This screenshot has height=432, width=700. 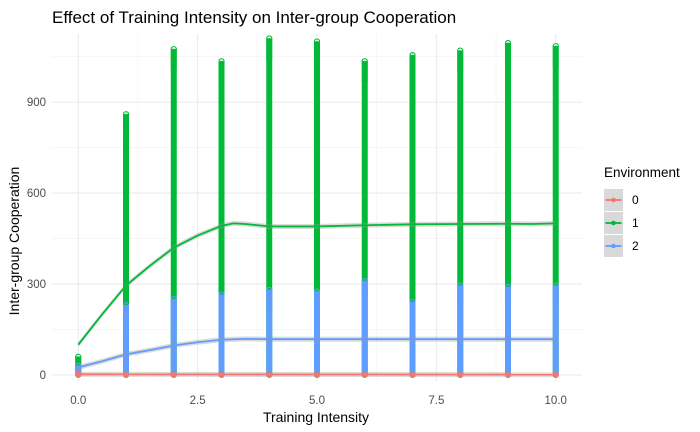 What do you see at coordinates (198, 401) in the screenshot?
I see `x-tick-label: 2.5` at bounding box center [198, 401].